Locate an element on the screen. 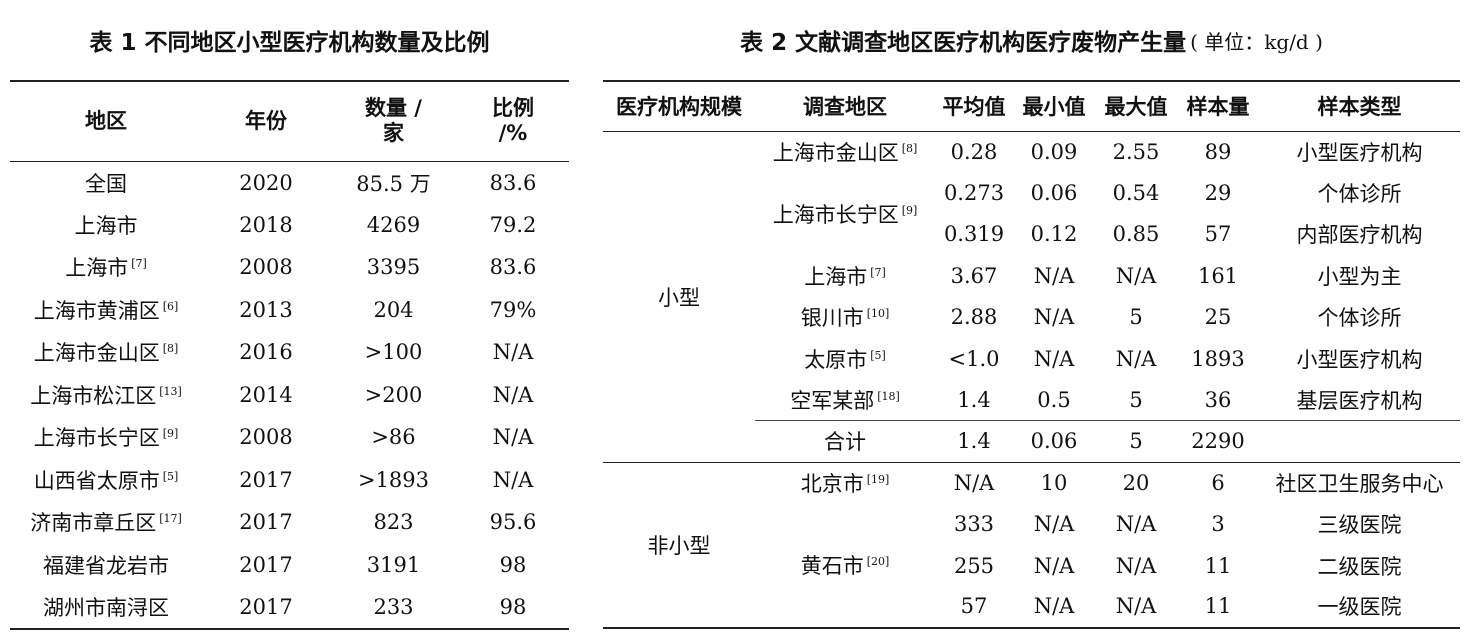 The height and width of the screenshot is (639, 1467). region-name: 上海市金山区 is located at coordinates (835, 152).